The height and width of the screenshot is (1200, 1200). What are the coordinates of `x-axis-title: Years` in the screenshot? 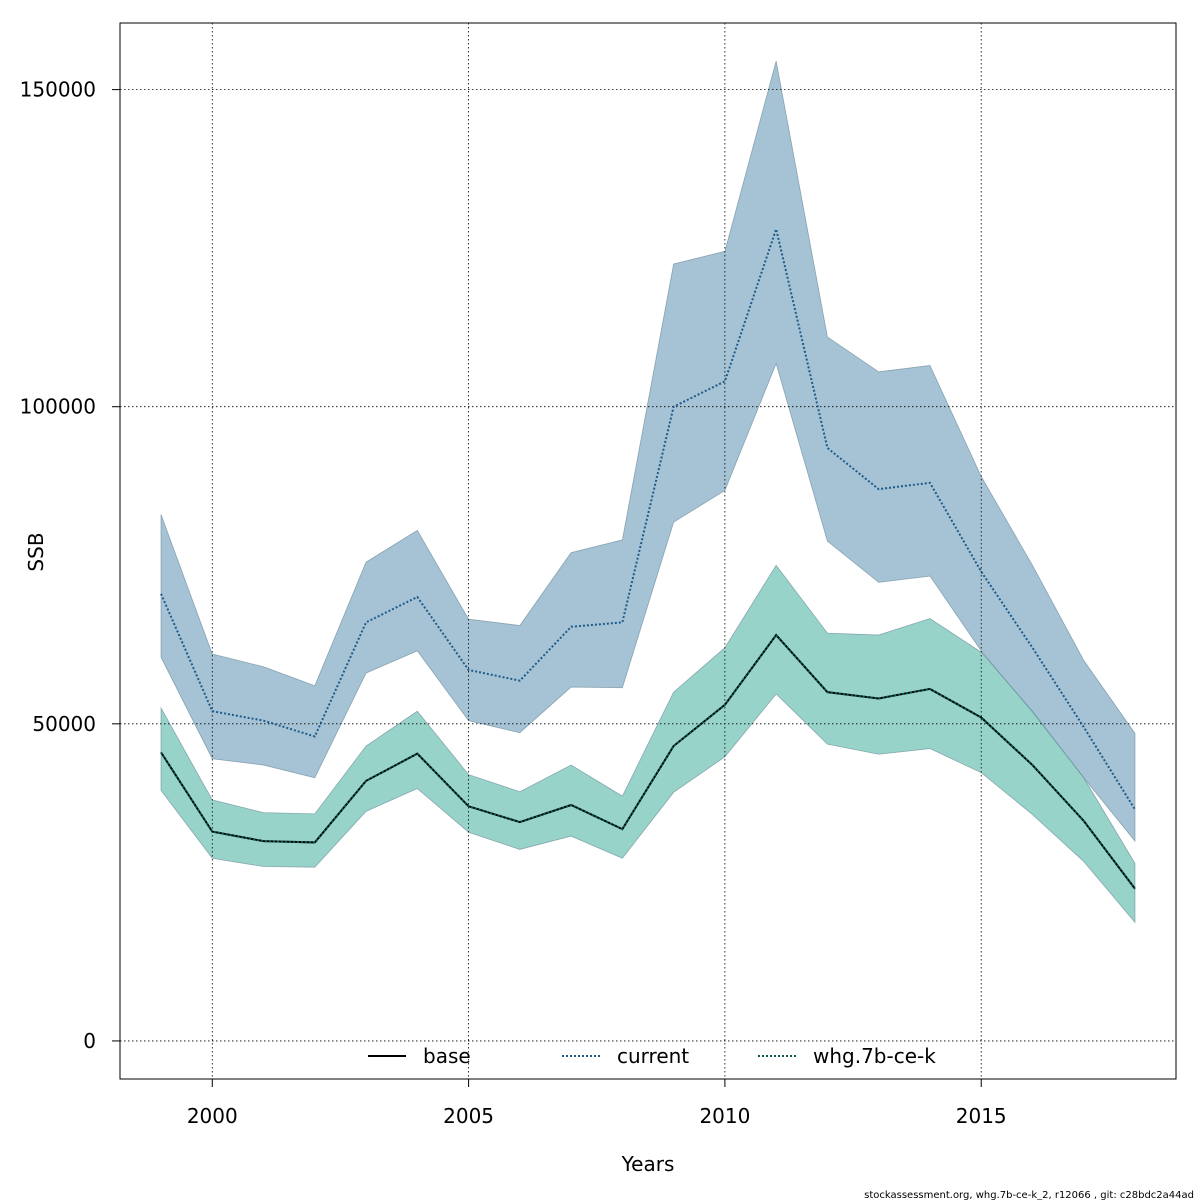 It's located at (648, 1164).